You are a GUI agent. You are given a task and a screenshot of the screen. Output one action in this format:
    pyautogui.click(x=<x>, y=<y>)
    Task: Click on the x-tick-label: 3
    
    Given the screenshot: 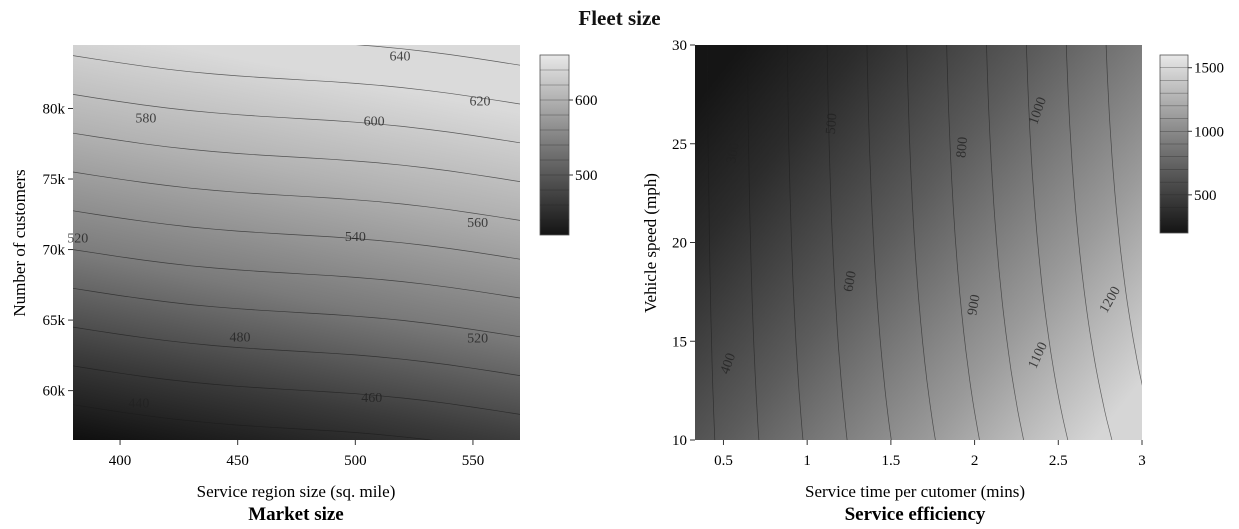 What is the action you would take?
    pyautogui.click(x=1142, y=461)
    